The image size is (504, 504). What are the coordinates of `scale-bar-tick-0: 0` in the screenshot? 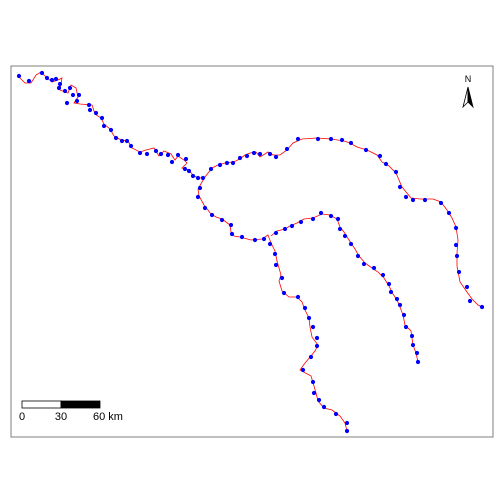 It's located at (22, 417).